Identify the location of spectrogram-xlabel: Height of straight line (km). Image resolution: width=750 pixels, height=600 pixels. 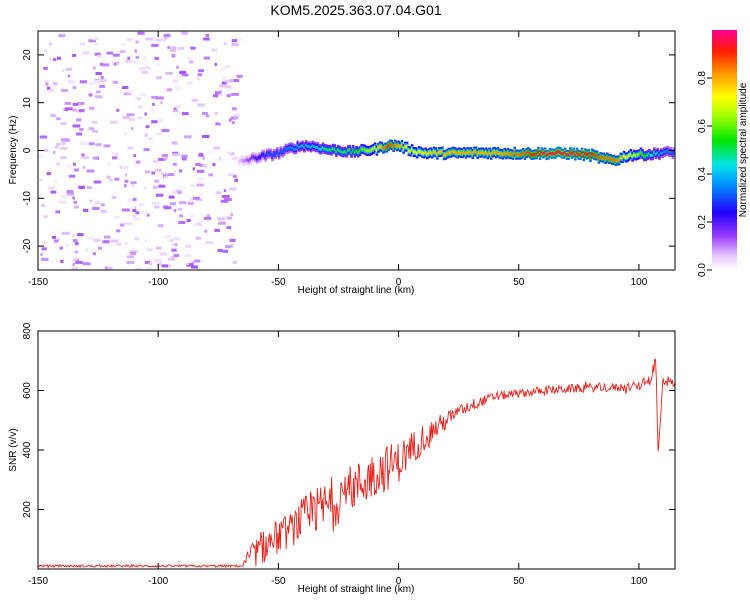
(356, 290).